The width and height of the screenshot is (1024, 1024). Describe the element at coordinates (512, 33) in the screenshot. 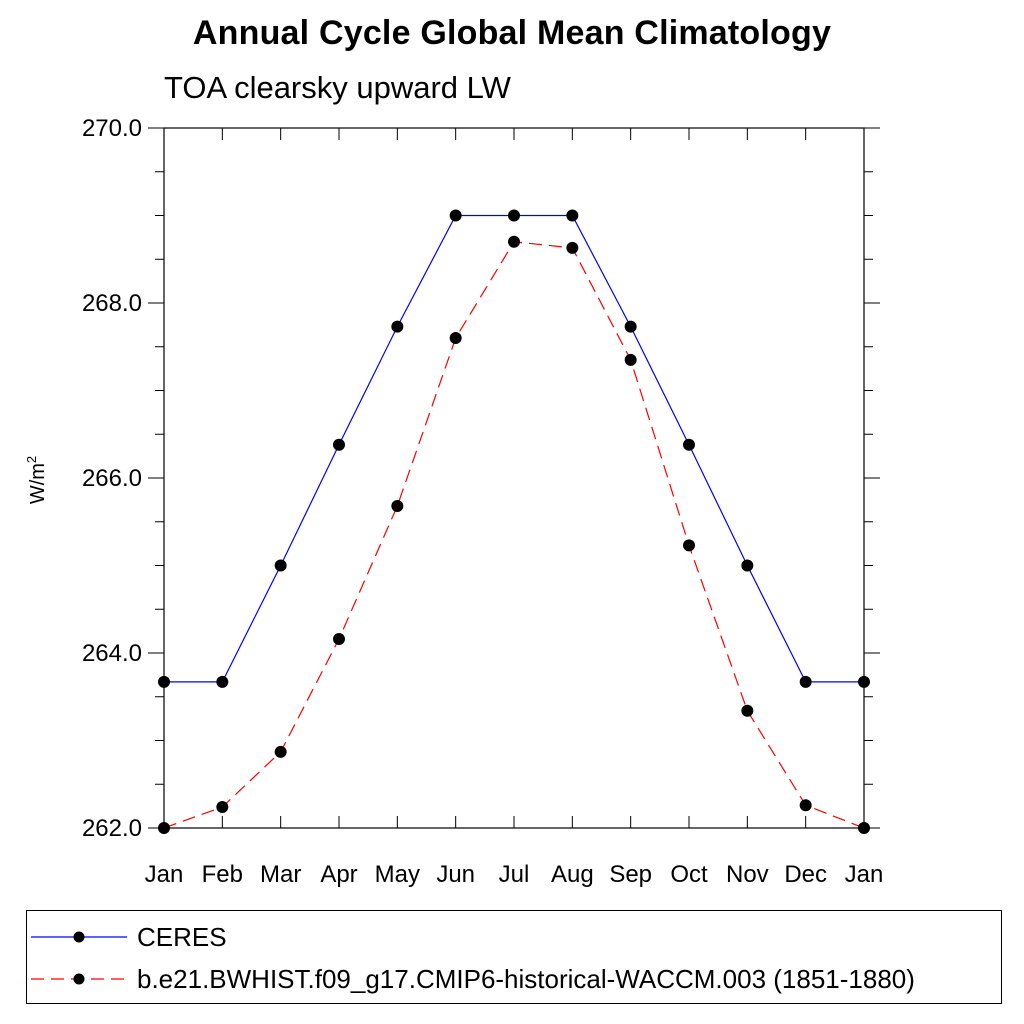

I see `chart-title: Annual Cycle Global Mean Climatology` at that location.